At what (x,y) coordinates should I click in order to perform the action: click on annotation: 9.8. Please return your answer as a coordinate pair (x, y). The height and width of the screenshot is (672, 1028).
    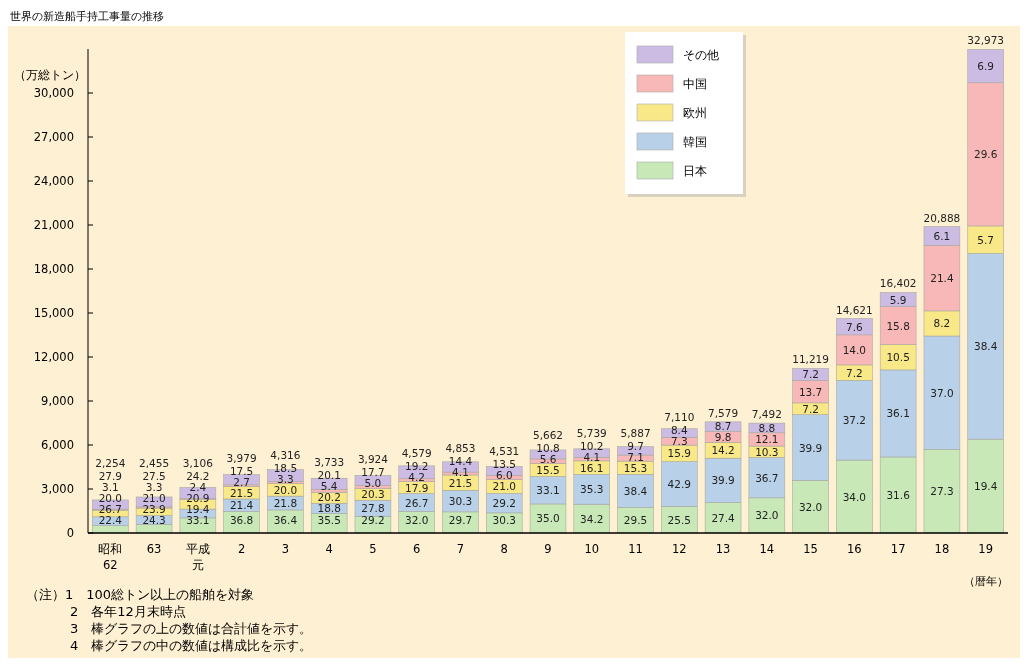
    Looking at the image, I should click on (723, 436).